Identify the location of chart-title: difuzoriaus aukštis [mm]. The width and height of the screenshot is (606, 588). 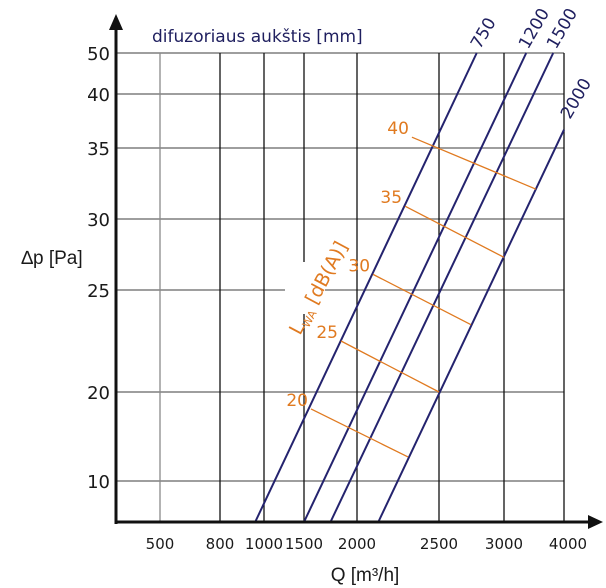
(257, 37).